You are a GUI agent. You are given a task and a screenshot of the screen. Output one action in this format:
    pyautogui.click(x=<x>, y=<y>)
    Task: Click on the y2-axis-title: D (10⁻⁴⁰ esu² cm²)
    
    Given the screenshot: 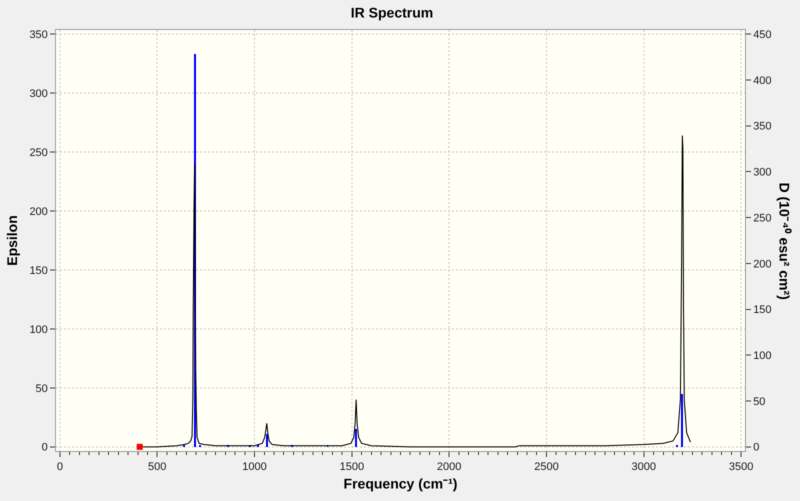 What is the action you would take?
    pyautogui.click(x=784, y=241)
    